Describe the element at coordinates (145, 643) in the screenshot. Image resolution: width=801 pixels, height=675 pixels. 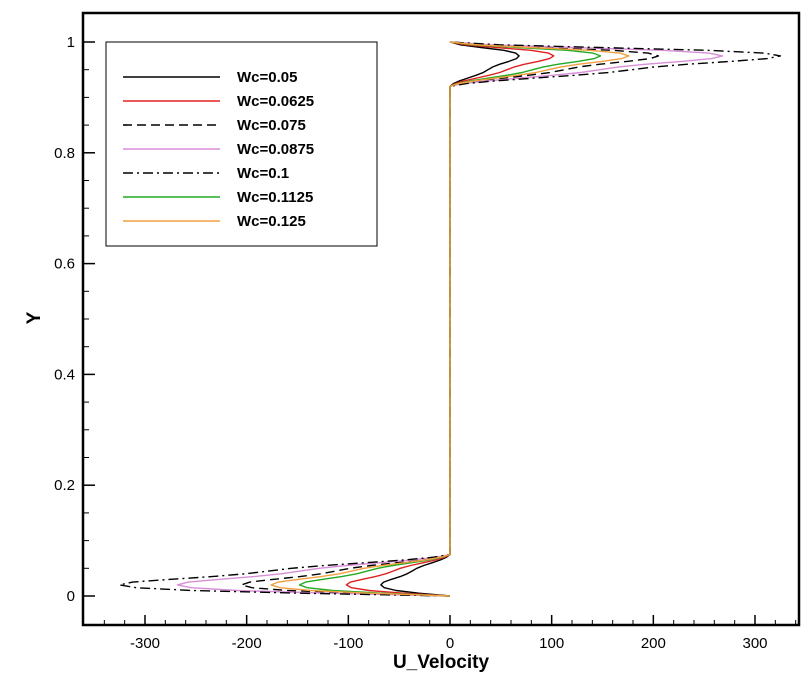
I see `x-tick-label: -300` at that location.